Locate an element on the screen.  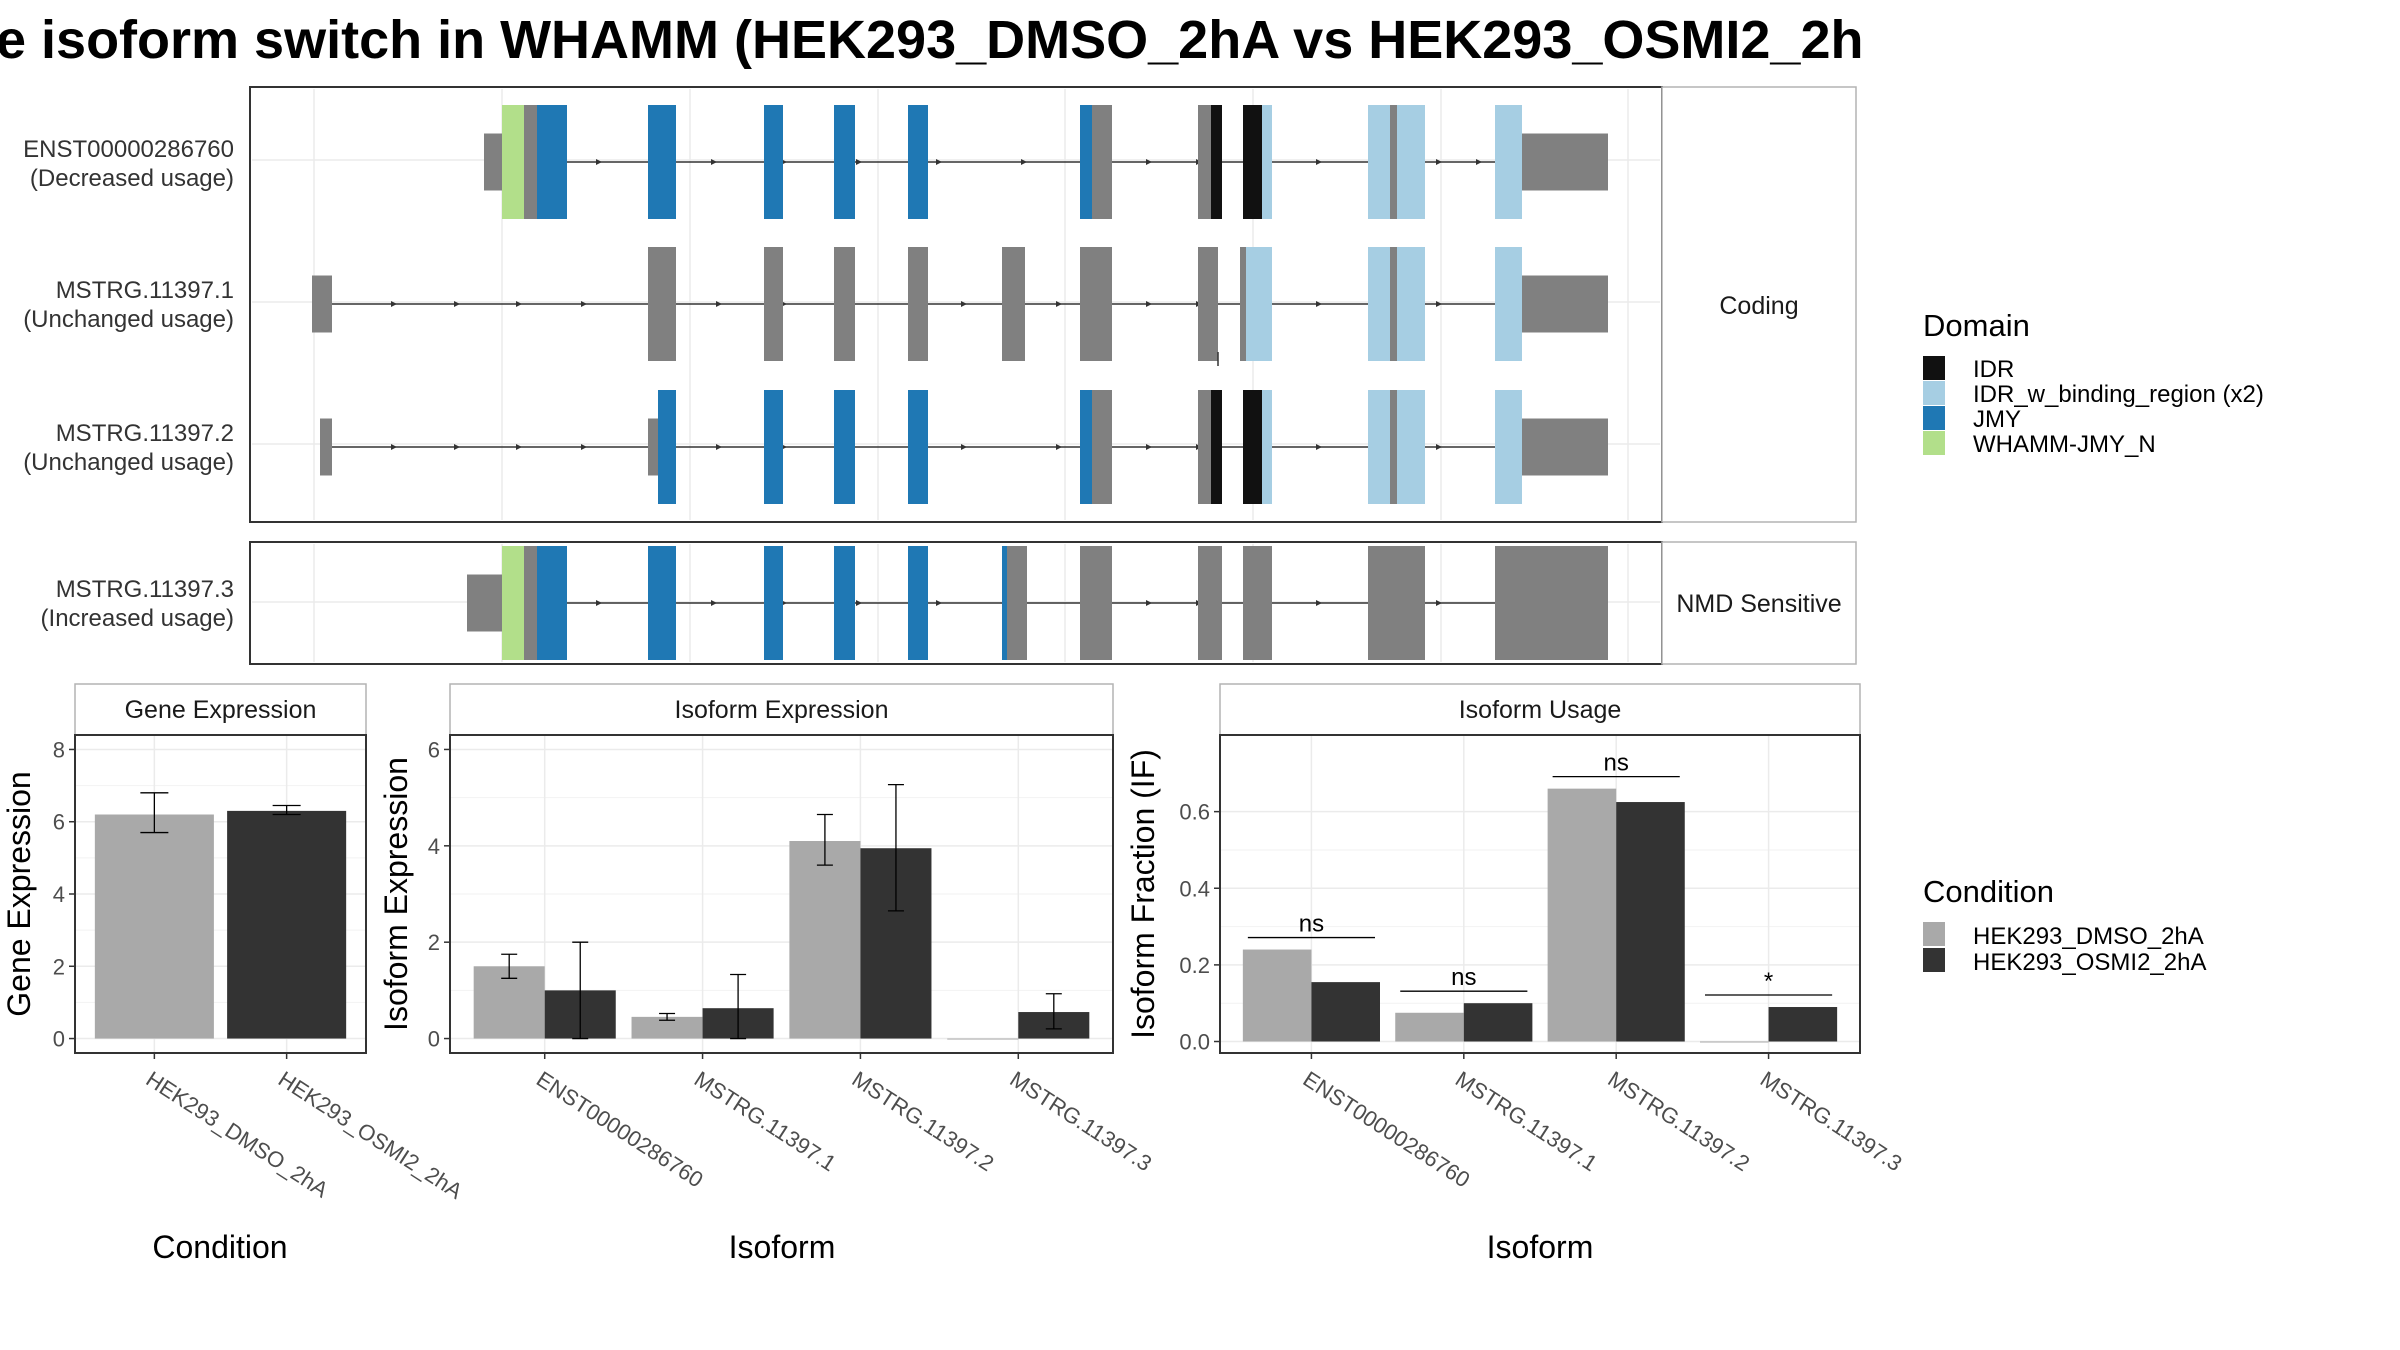
y-tick-label: 0 is located at coordinates (59, 1039).